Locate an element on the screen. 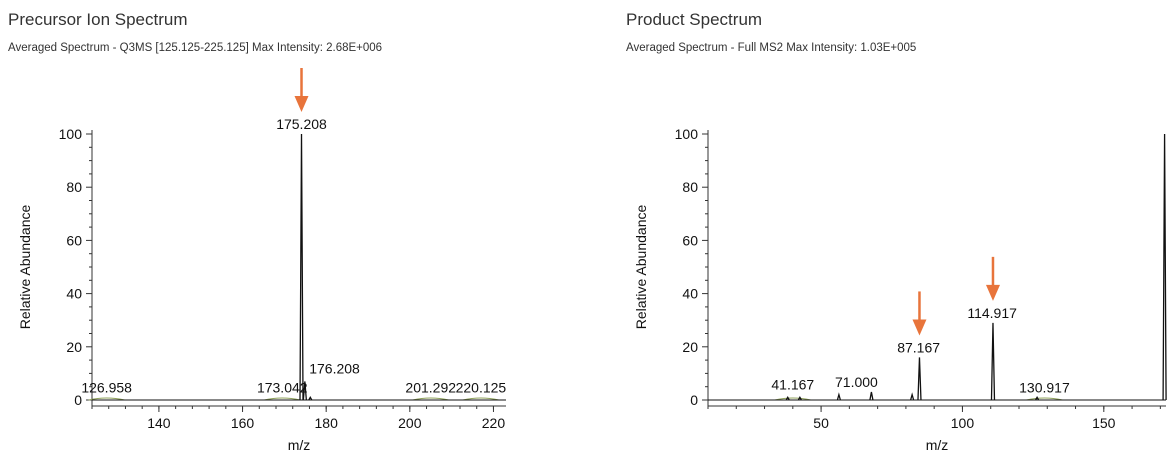 The height and width of the screenshot is (456, 1168). peak-label: 220.125 is located at coordinates (481, 387).